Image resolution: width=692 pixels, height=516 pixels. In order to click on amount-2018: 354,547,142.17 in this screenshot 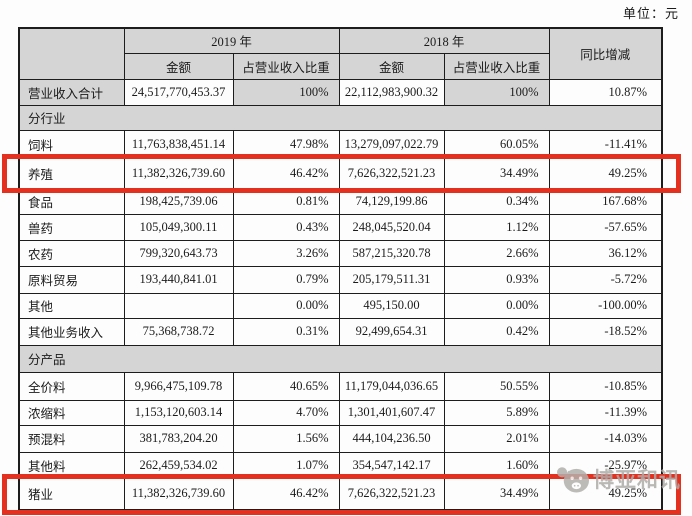, I will do `click(391, 465)`.